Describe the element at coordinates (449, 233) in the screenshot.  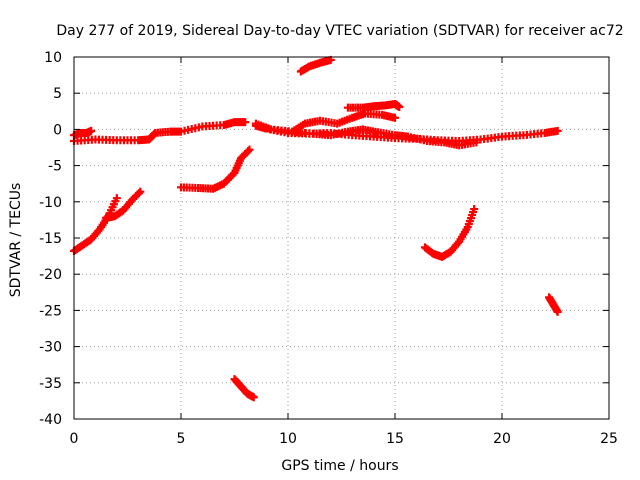
I see `series-late-arc` at that location.